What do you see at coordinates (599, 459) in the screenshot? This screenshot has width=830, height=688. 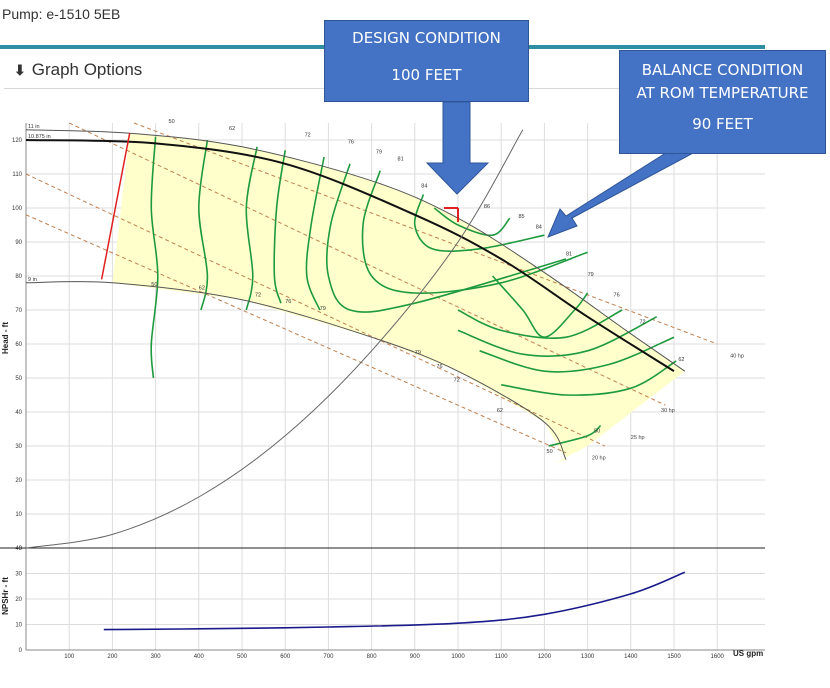 I see `hp-label: 20 hp` at bounding box center [599, 459].